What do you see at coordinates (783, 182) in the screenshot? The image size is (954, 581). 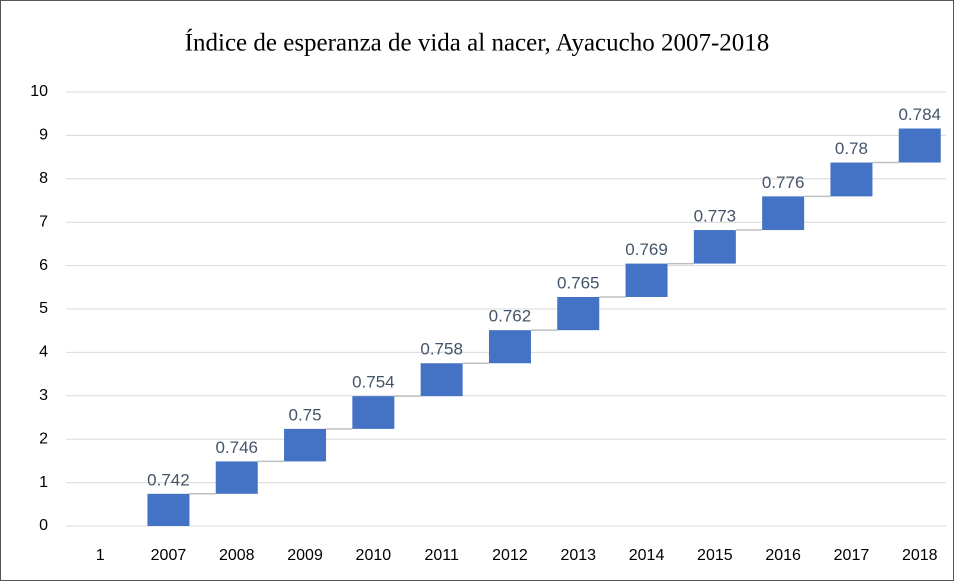 I see `value-label: 0.776` at bounding box center [783, 182].